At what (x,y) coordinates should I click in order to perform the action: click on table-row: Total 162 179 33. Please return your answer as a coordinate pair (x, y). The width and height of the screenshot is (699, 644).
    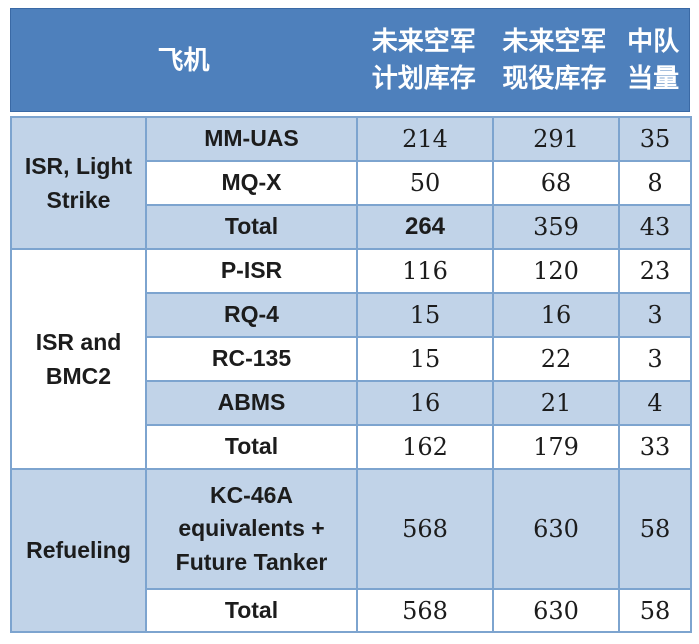
    Looking at the image, I should click on (351, 447).